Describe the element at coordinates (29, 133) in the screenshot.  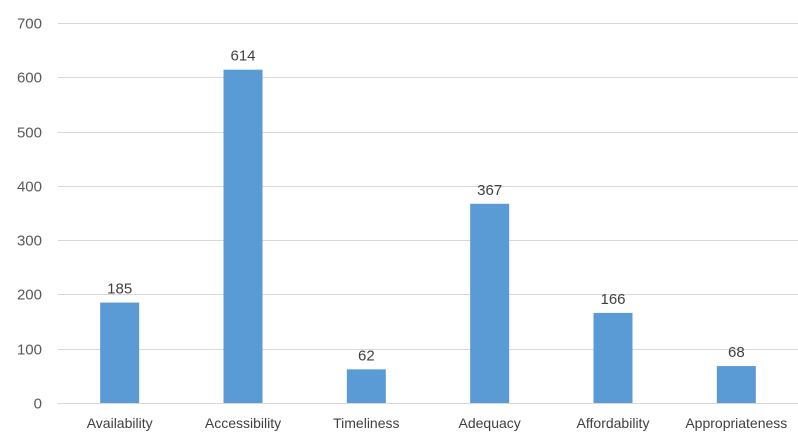
I see `y-tick-label: 500` at that location.